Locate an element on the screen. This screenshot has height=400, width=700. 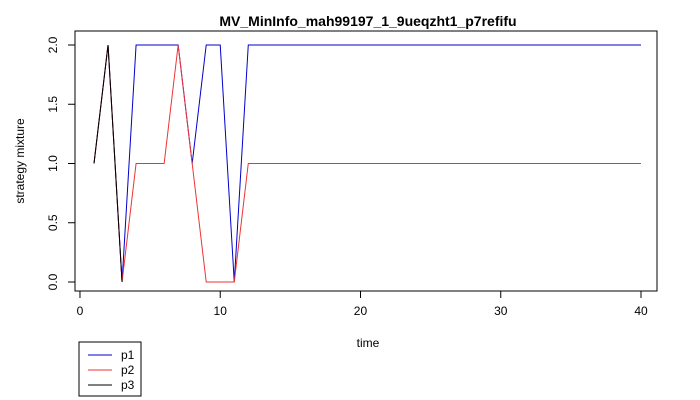
x-tick-label: 30 is located at coordinates (501, 311).